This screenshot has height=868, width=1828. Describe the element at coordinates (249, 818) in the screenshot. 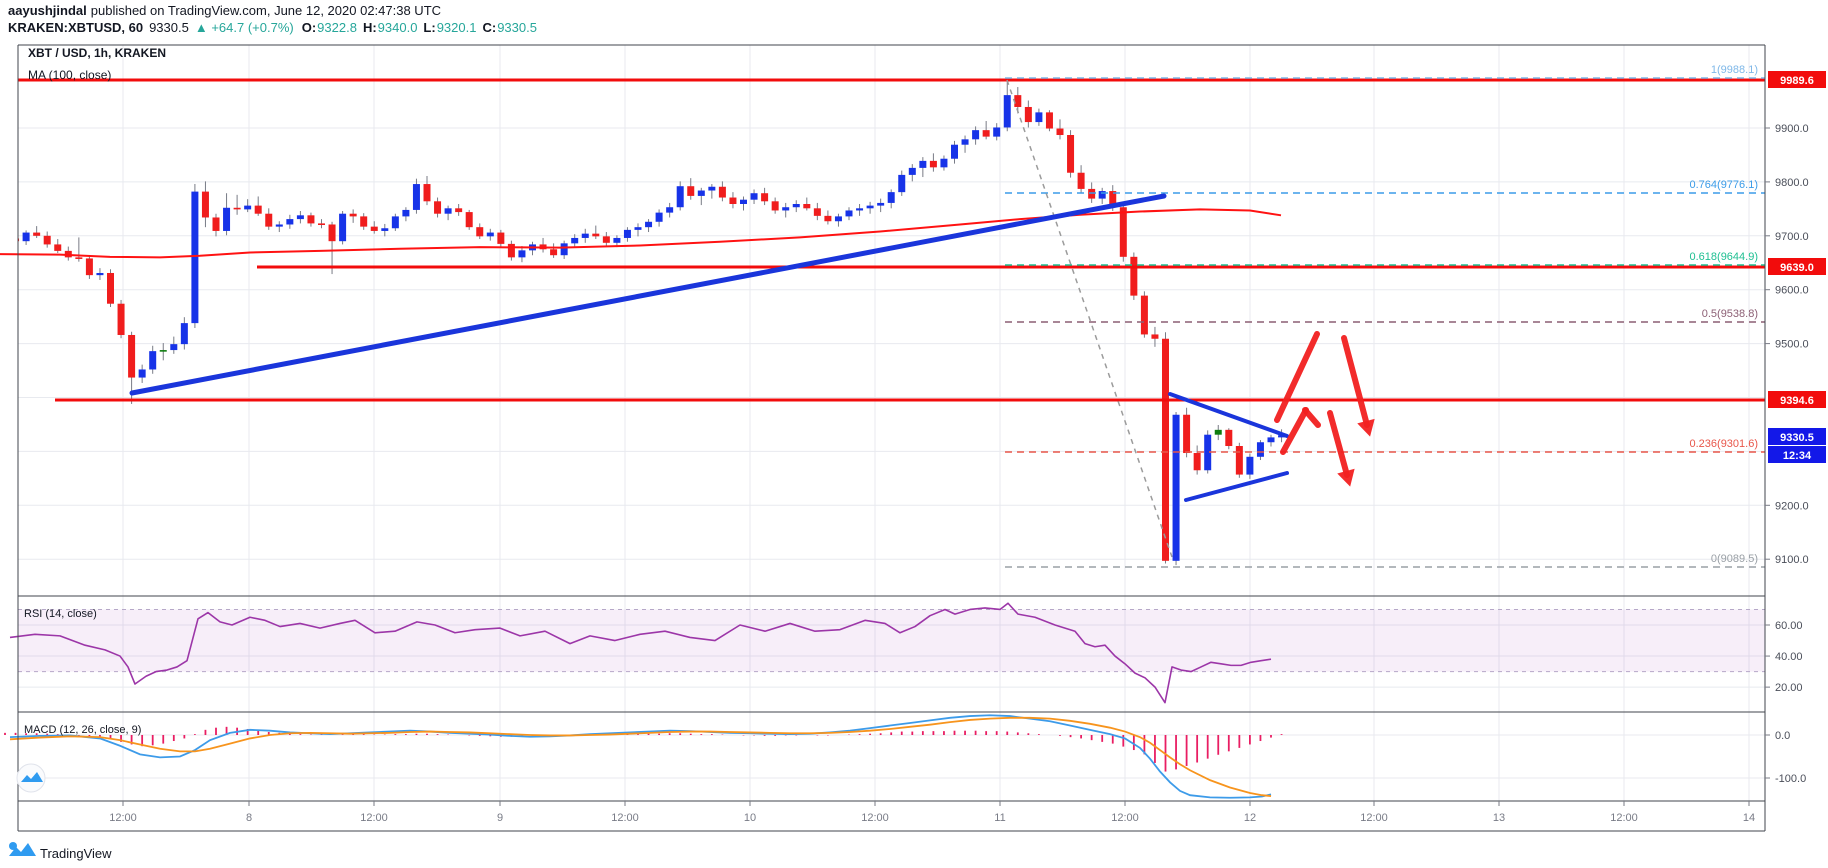

I see `time-axis-label: 8` at that location.